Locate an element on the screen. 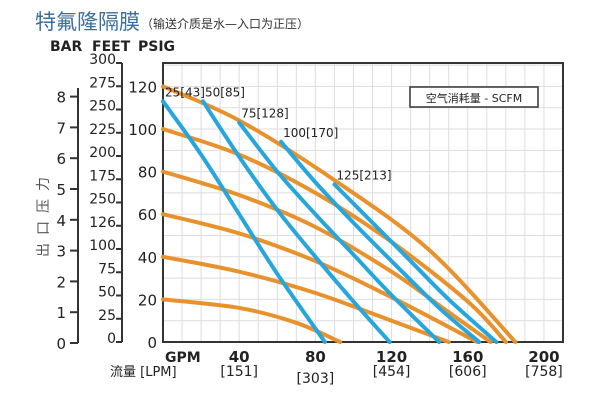 The width and height of the screenshot is (600, 412). air-curve-label: 25[43] is located at coordinates (185, 92).